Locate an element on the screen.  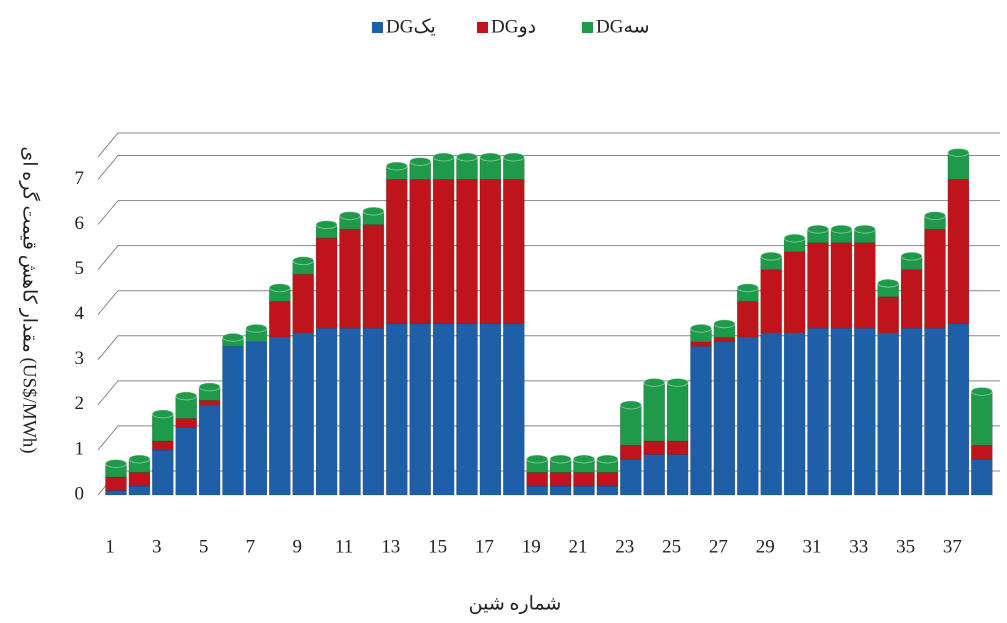
y-tick-label: 4 is located at coordinates (80, 313).